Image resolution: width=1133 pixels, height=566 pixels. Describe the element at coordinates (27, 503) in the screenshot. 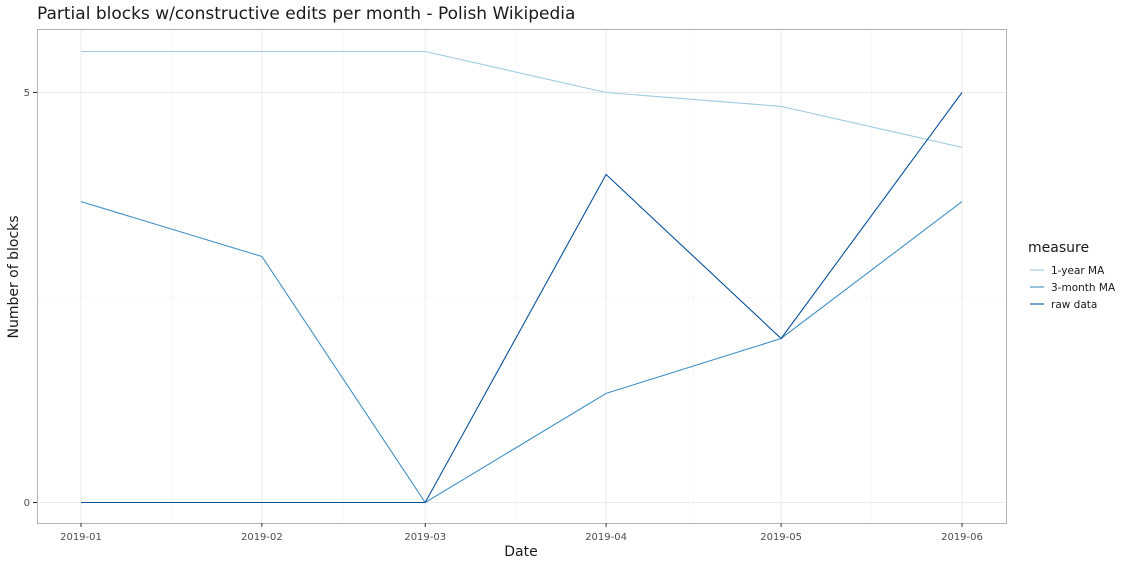

I see `y-tick-label: 0` at that location.